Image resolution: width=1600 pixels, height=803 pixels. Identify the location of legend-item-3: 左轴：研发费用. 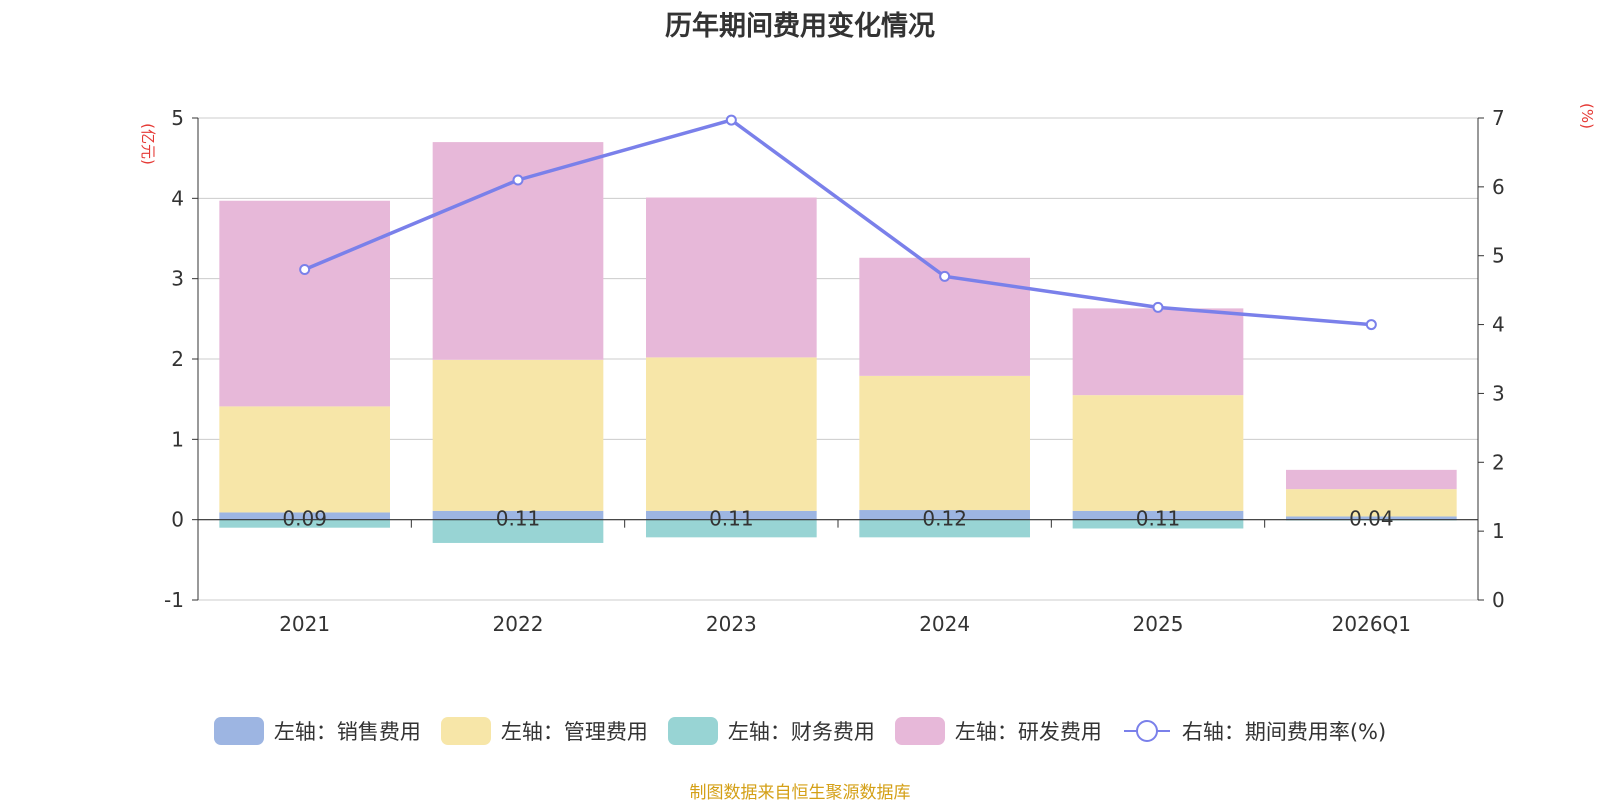
(998, 731).